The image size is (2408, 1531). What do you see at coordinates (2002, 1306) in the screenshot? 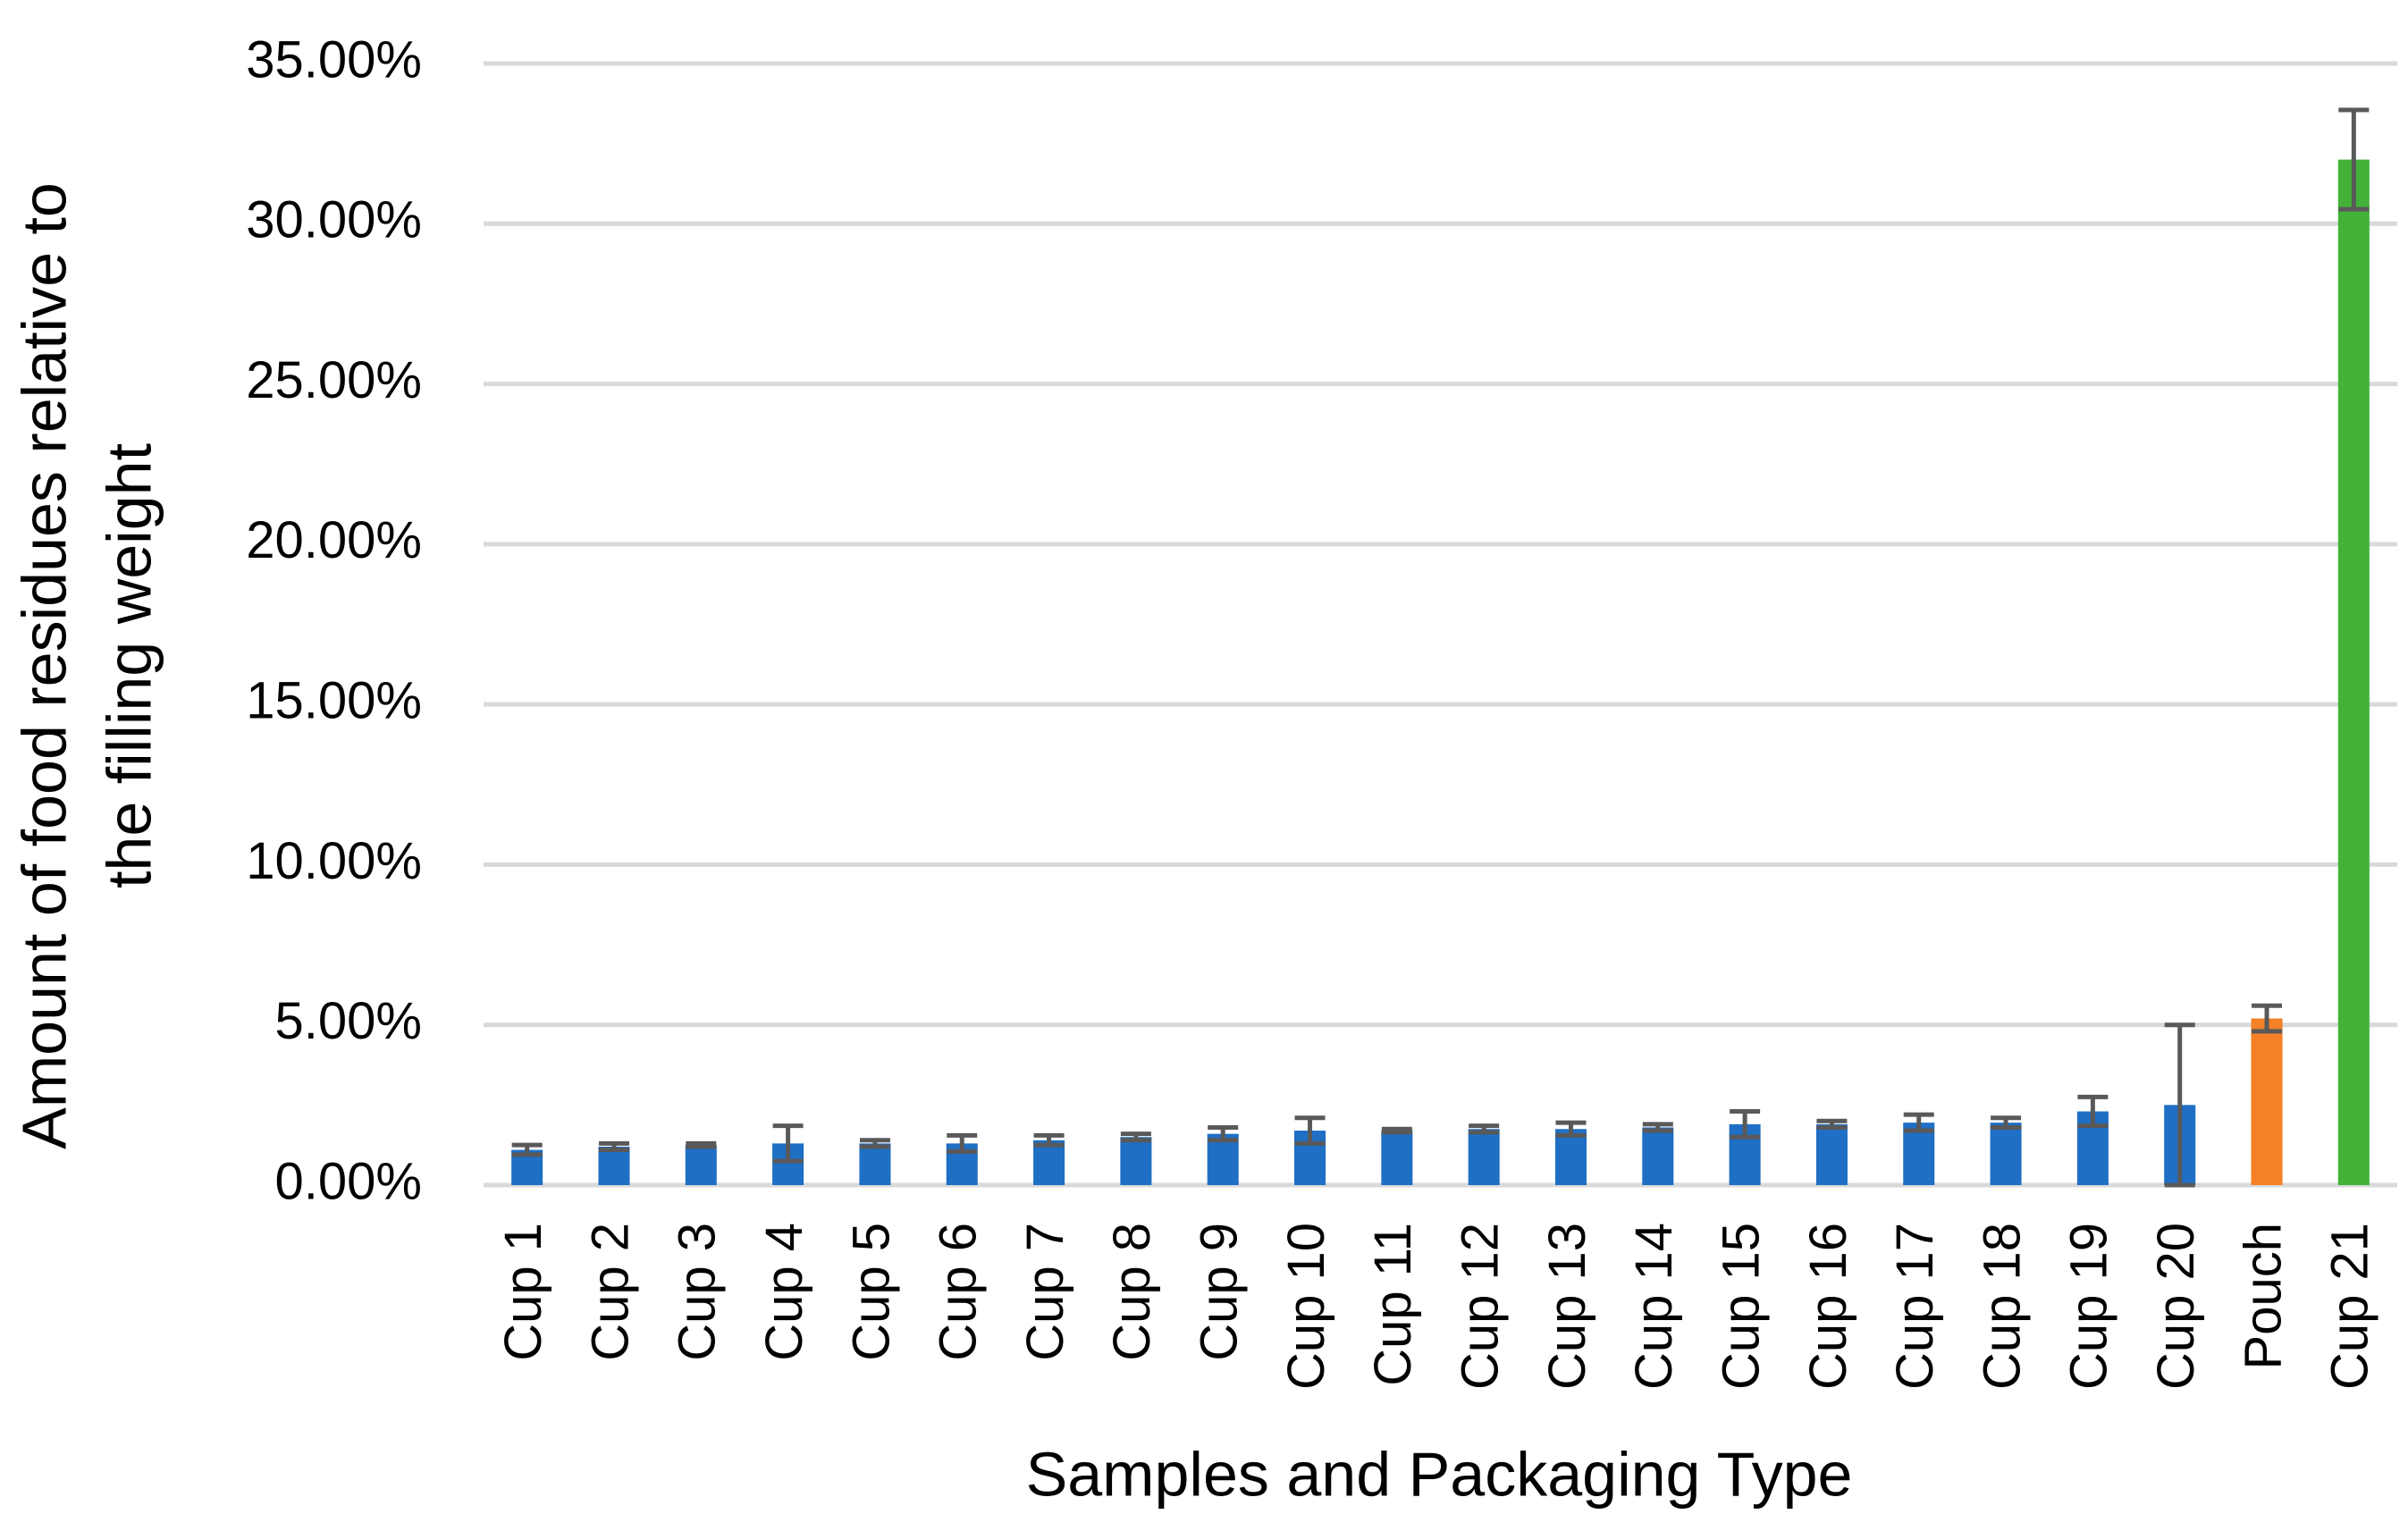
I see `x-tick-label: Cup 18` at bounding box center [2002, 1306].